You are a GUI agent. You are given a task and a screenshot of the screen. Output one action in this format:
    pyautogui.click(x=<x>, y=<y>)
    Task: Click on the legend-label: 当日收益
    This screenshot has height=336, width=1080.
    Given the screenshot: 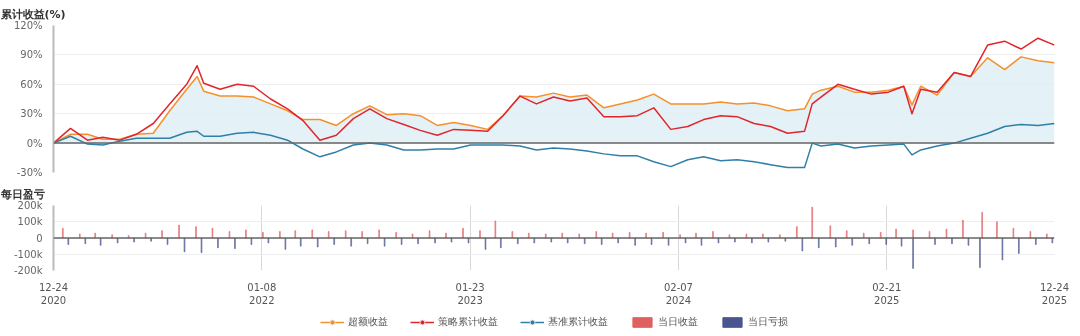 What is the action you would take?
    pyautogui.click(x=677, y=322)
    